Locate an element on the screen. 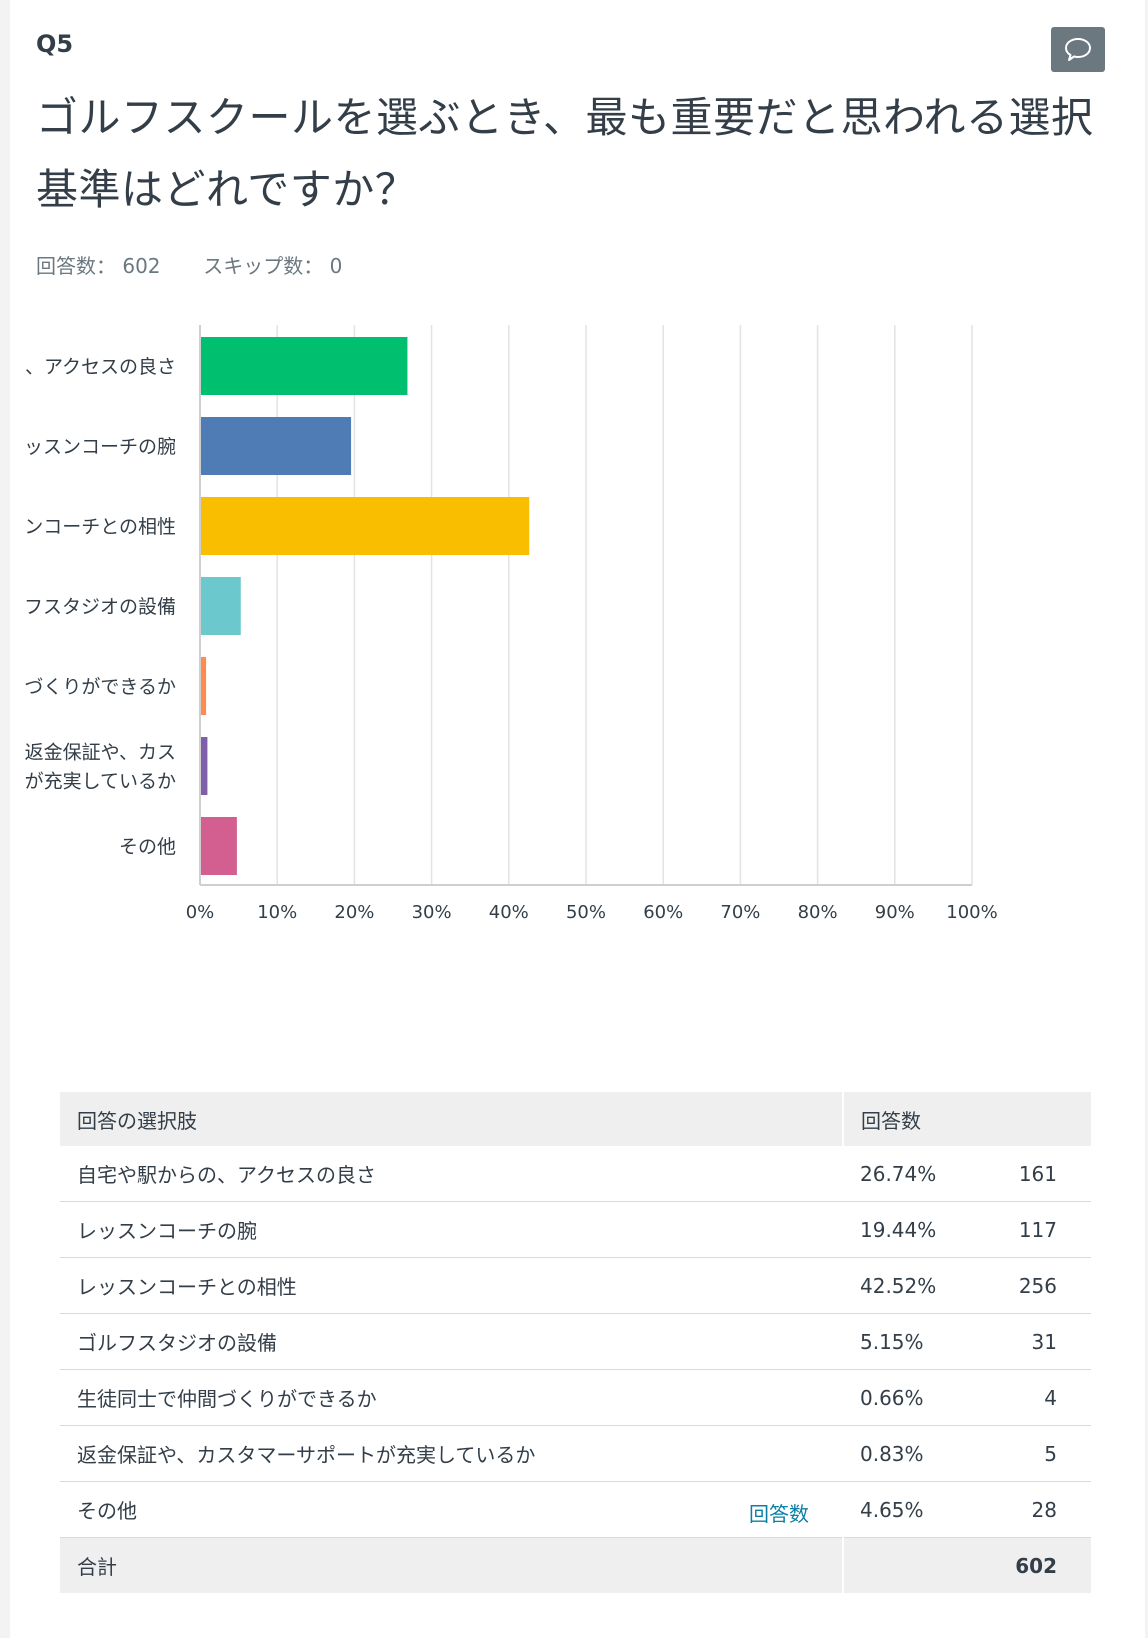  choice-label: その他 is located at coordinates (107, 1511).